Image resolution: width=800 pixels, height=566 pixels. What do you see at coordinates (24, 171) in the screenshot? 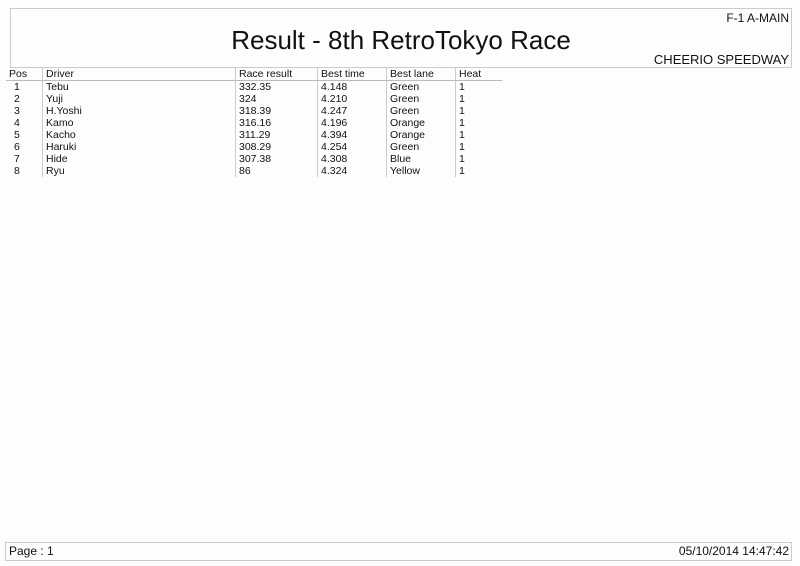
I see `table-cell: 8` at bounding box center [24, 171].